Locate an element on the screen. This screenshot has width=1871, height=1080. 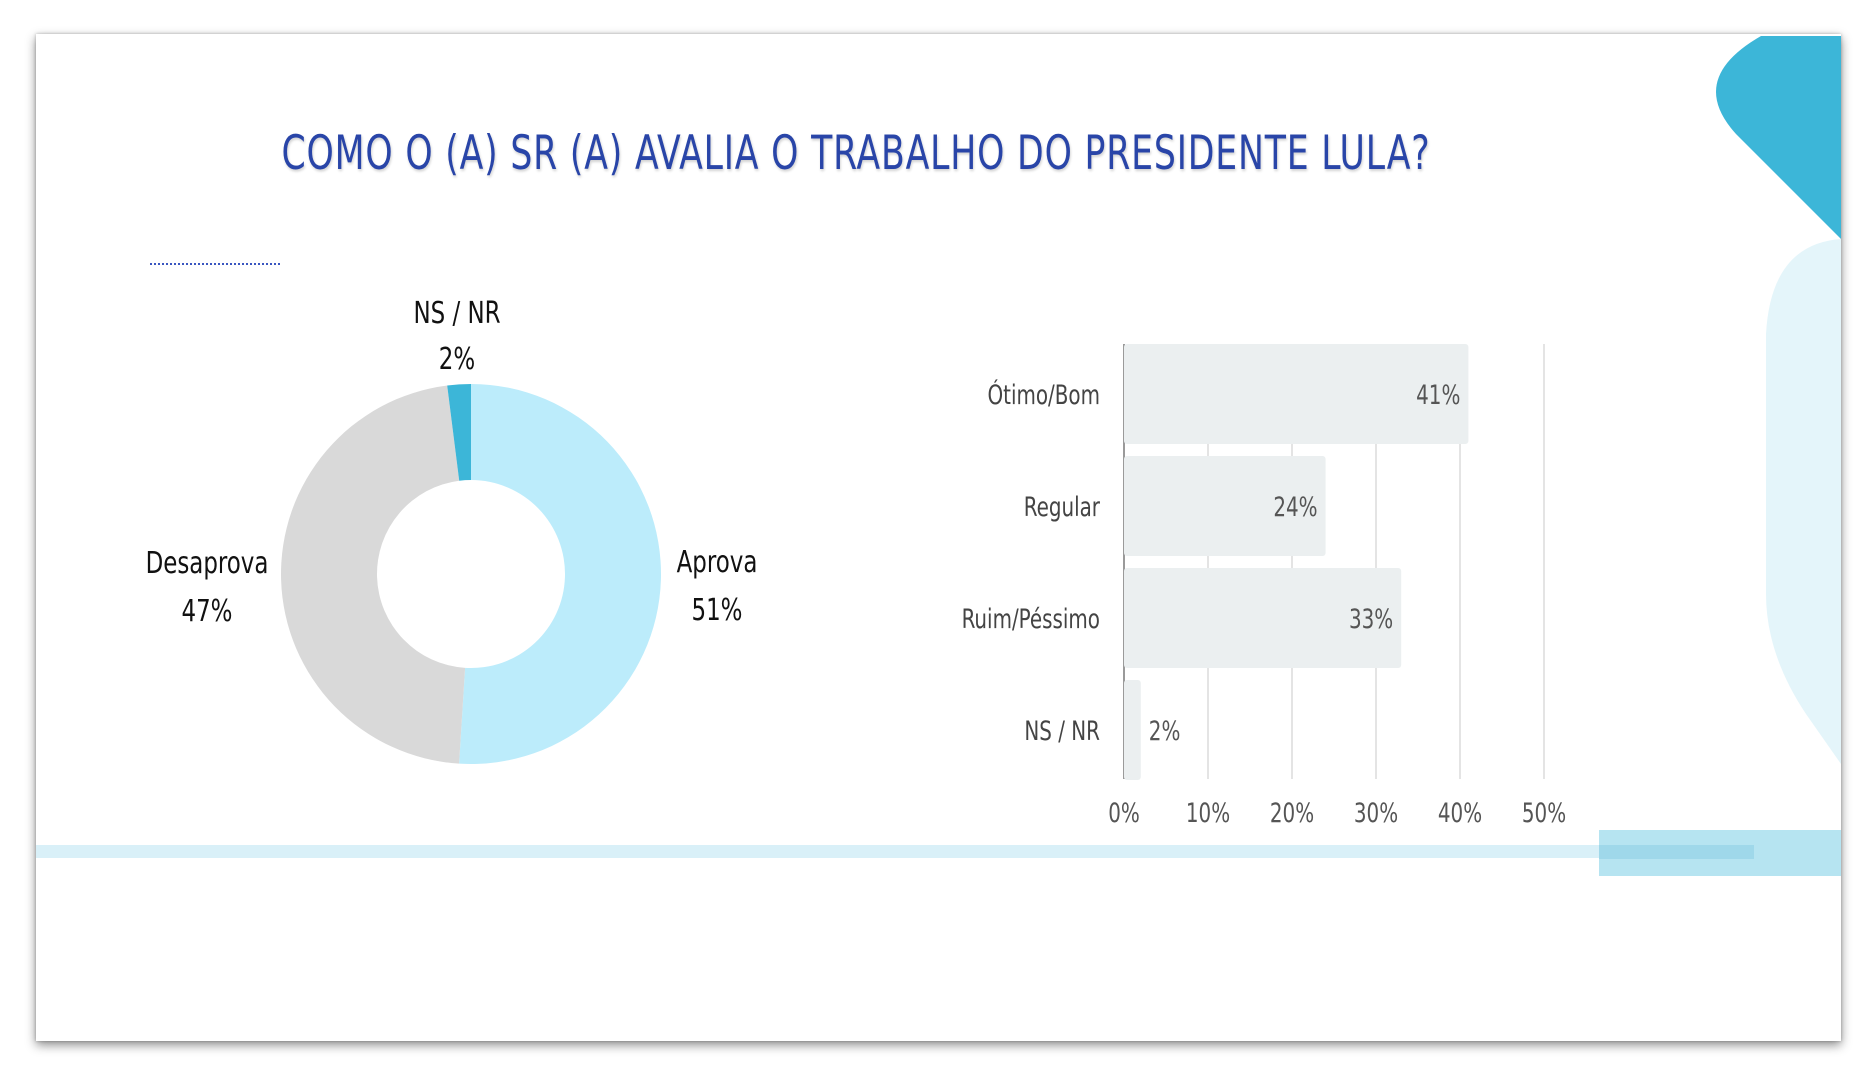
category-label-otimo-bom: Ótimo/Bom is located at coordinates (1044, 394).